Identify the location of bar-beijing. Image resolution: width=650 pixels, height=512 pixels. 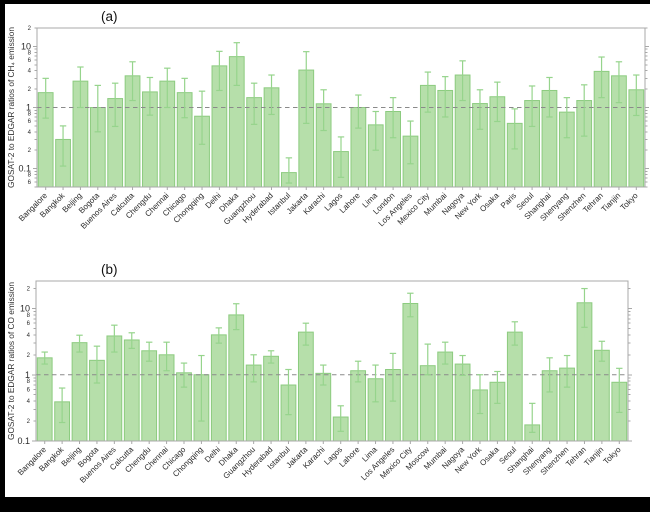
(79, 392).